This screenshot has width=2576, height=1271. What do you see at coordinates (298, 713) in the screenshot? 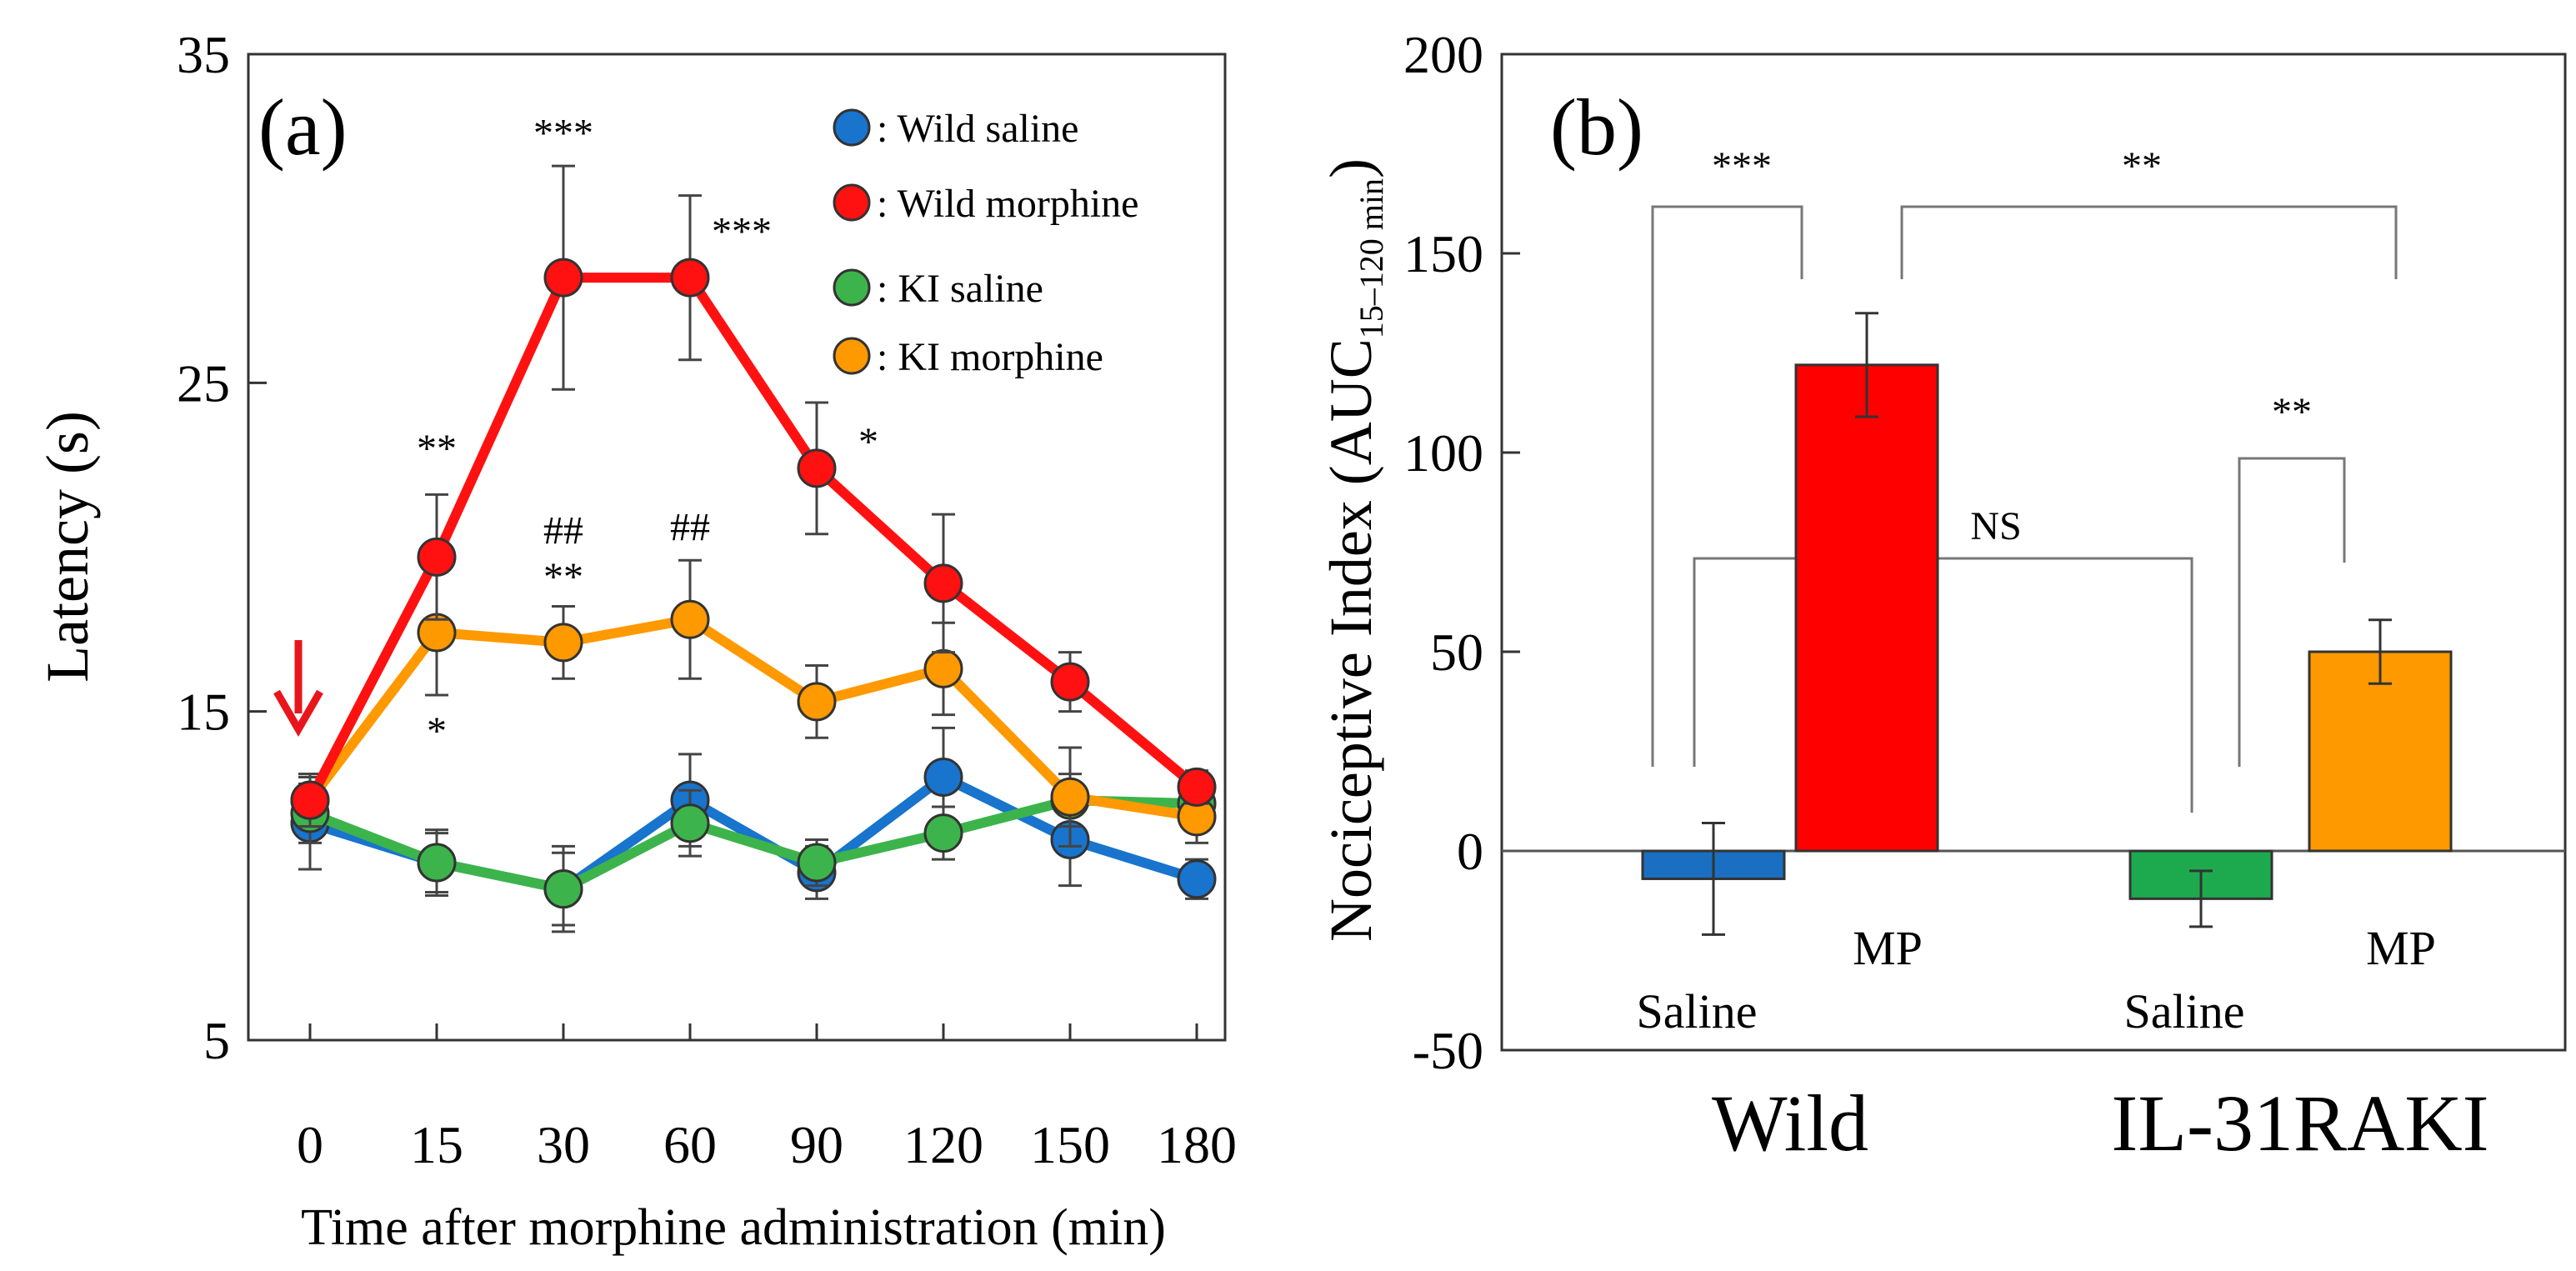
I see `injection-arrow-head` at bounding box center [298, 713].